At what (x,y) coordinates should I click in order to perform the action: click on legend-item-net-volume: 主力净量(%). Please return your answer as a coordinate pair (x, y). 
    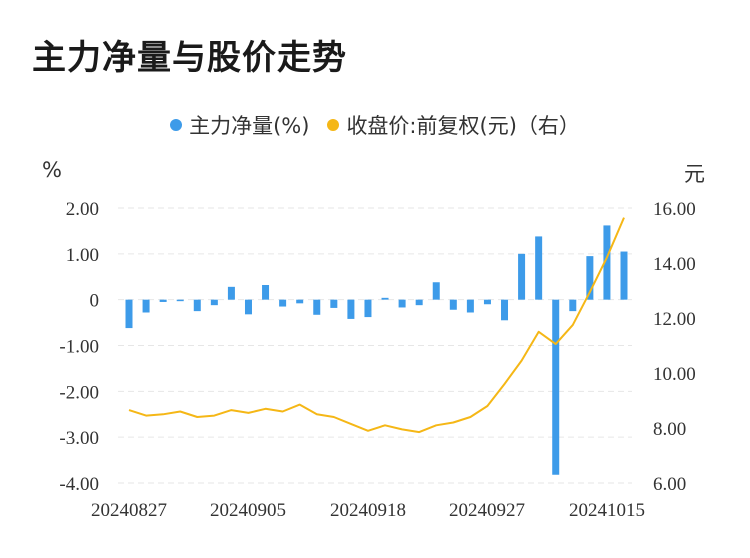
    Looking at the image, I should click on (239, 125).